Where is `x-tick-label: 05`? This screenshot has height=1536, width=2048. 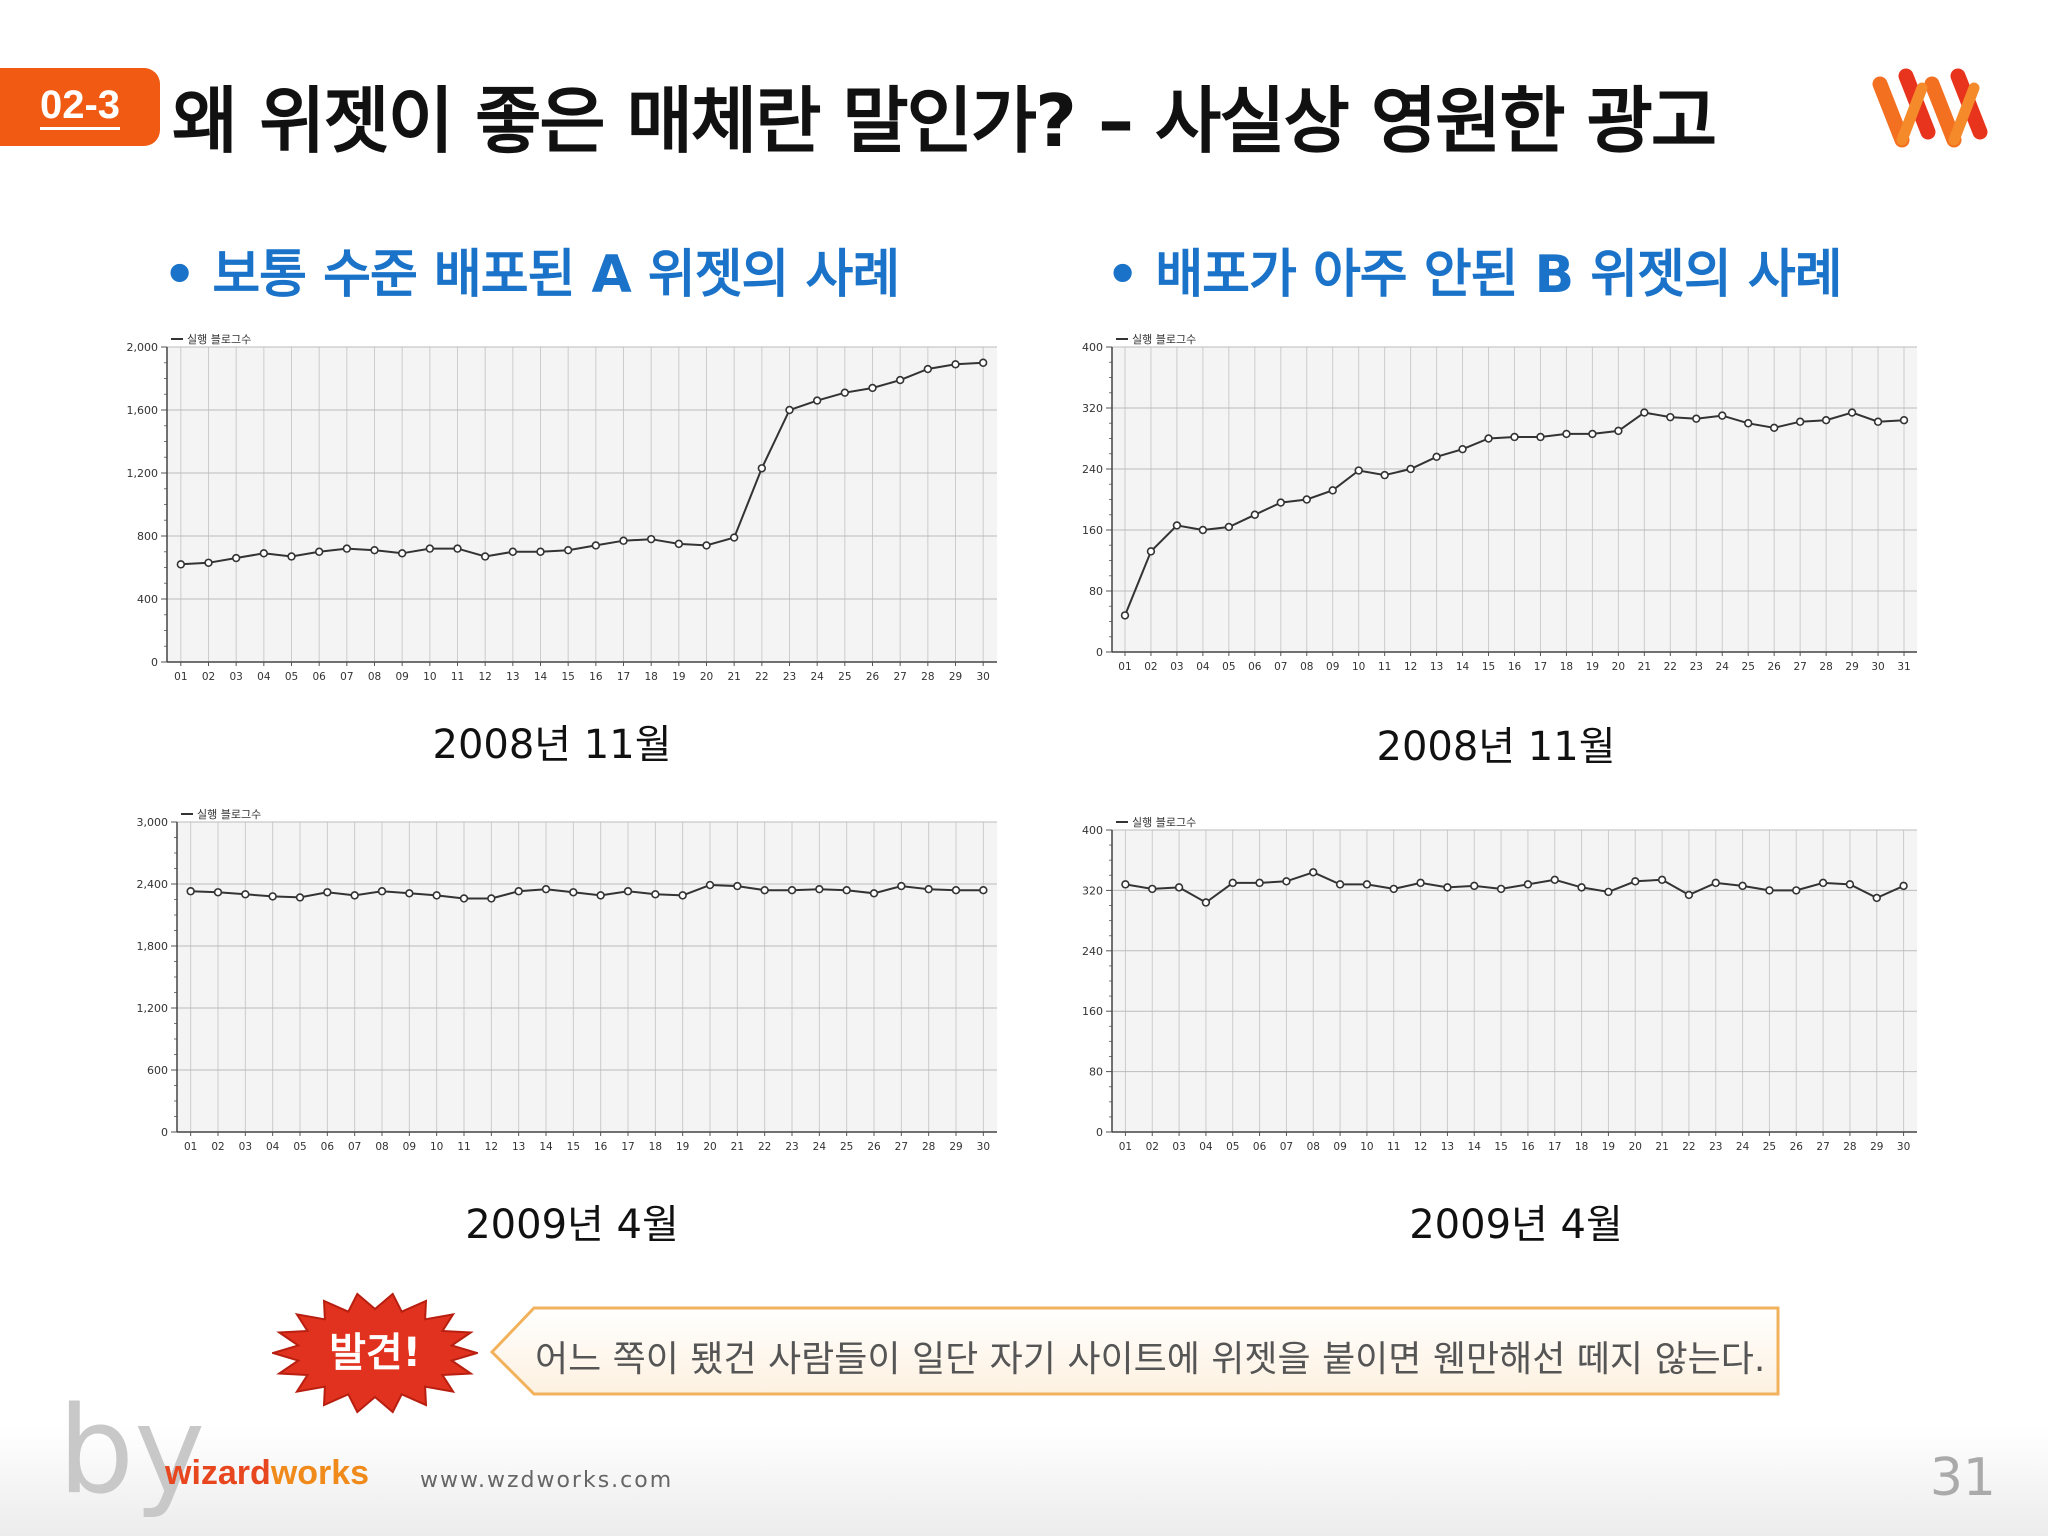
x-tick-label: 05 is located at coordinates (291, 677).